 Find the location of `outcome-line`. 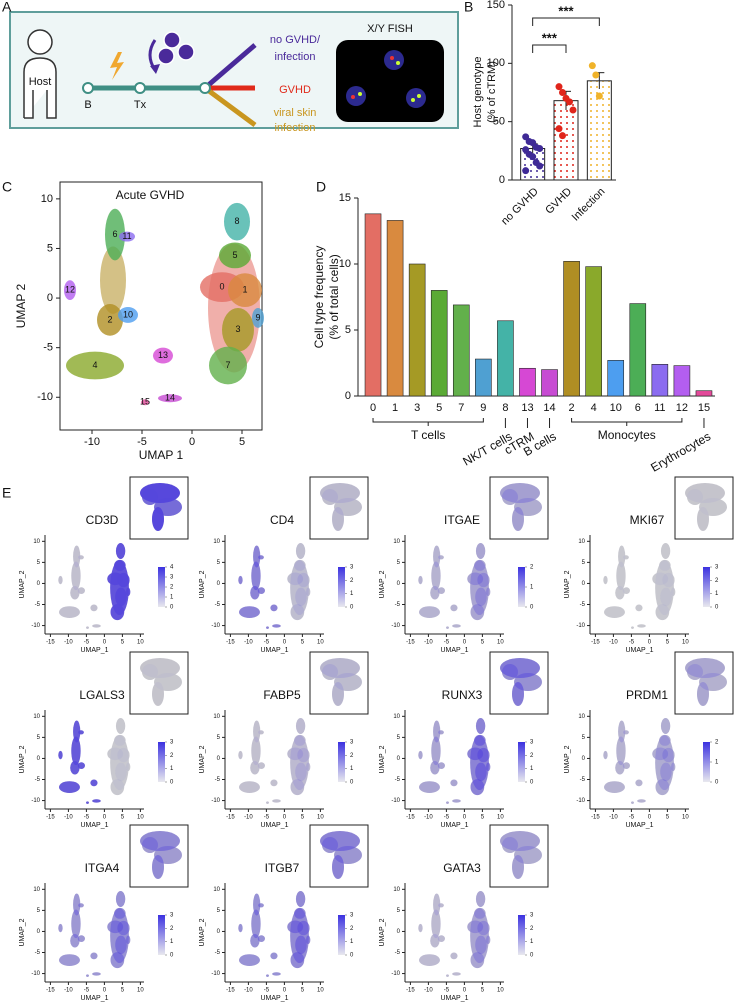

outcome-line is located at coordinates (230, 106).